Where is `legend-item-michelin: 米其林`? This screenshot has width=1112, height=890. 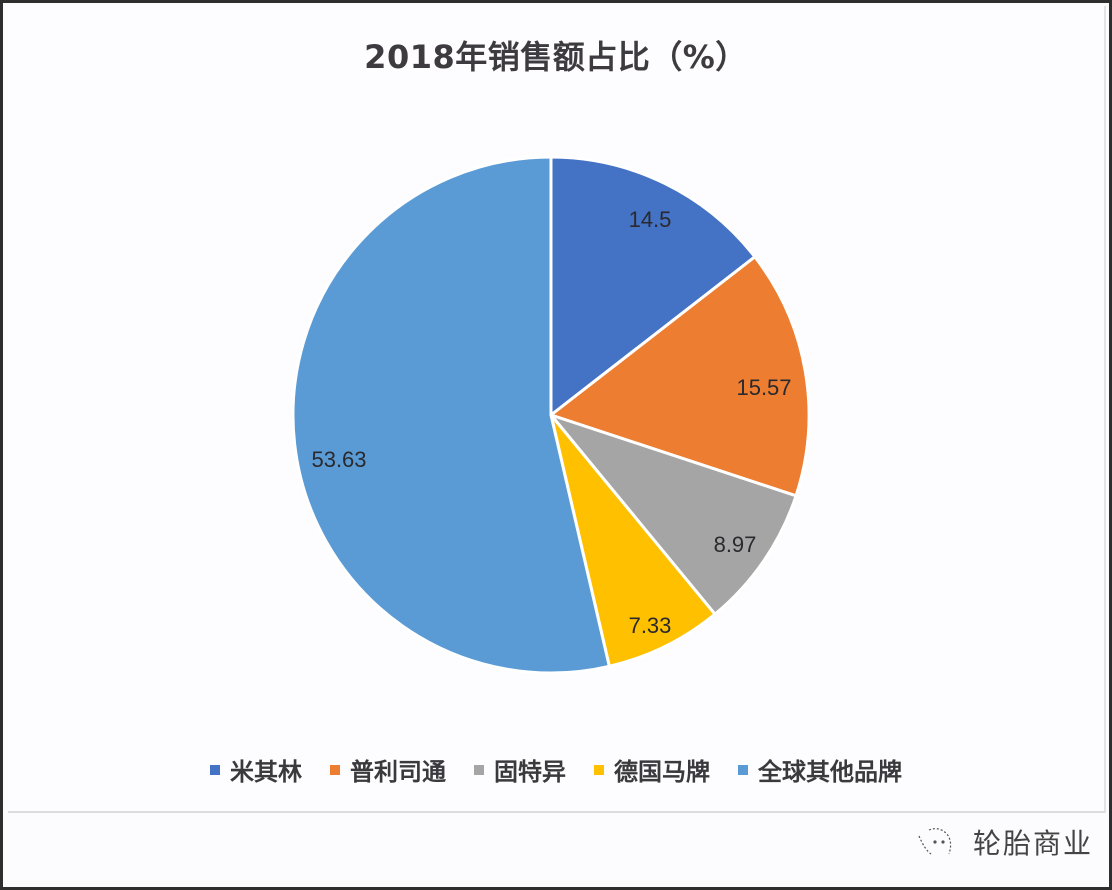 legend-item-michelin: 米其林 is located at coordinates (256, 769).